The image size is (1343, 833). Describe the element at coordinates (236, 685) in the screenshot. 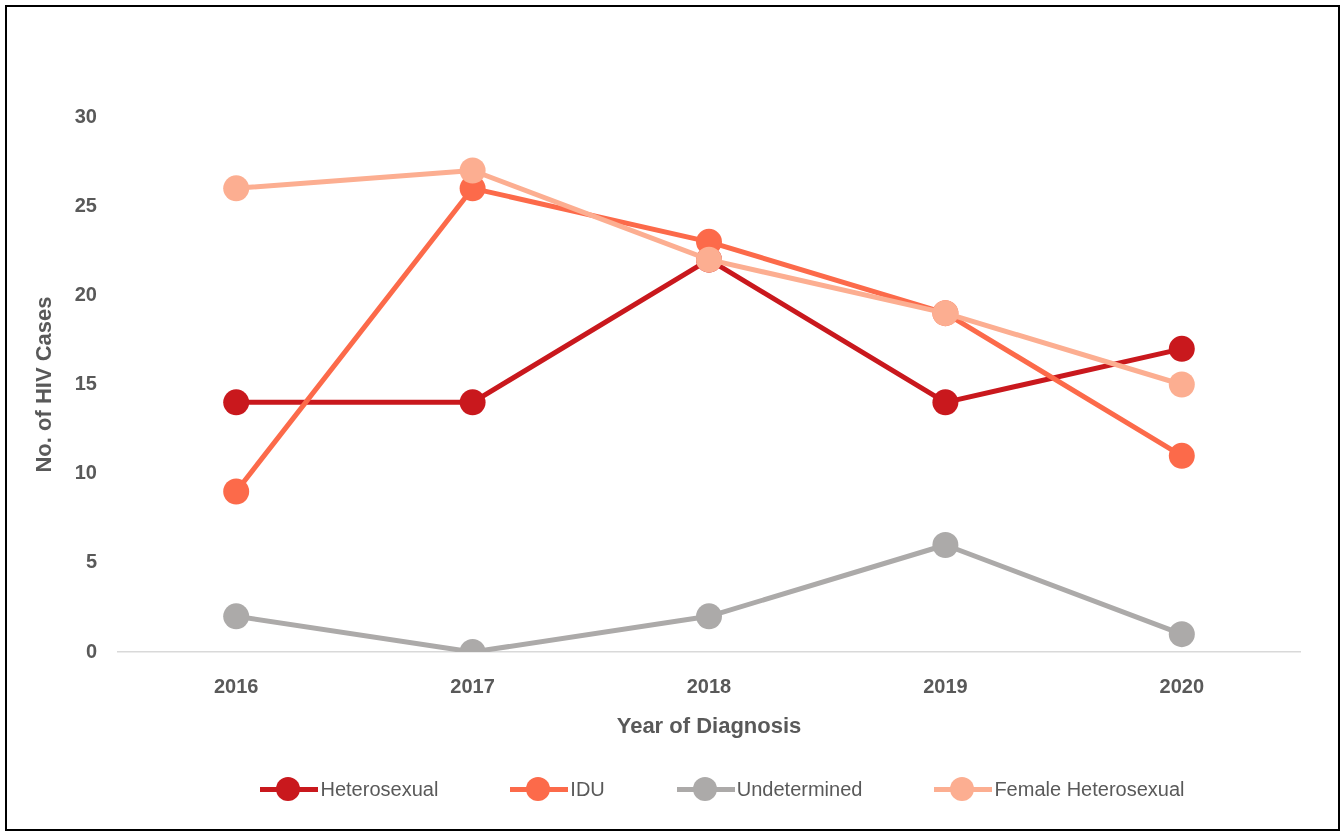

I see `x-tick-label: 2016` at that location.